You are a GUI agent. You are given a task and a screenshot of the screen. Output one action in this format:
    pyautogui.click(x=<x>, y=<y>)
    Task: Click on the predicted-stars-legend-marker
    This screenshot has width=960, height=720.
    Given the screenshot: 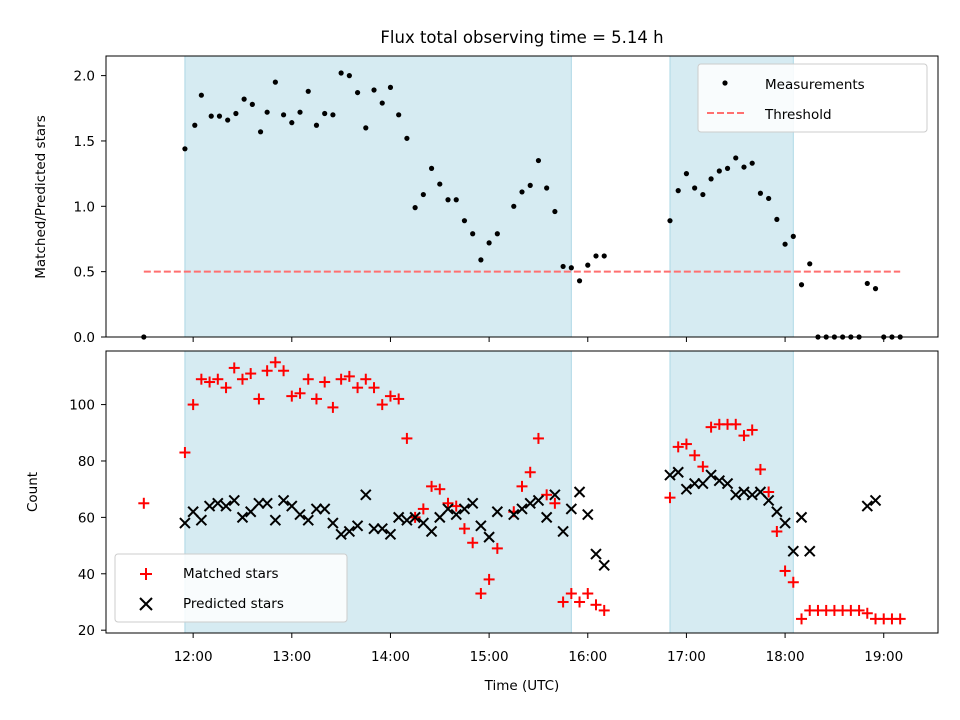 What is the action you would take?
    pyautogui.click(x=146, y=604)
    